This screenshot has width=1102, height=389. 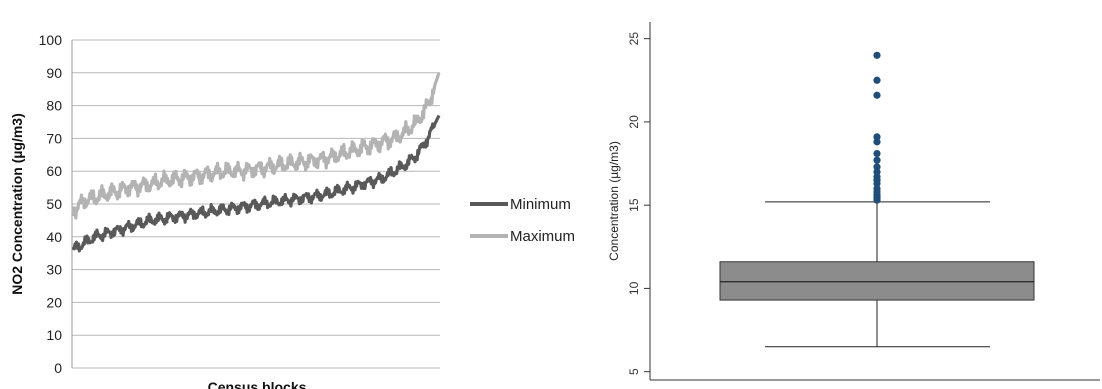 I want to click on y-tick-label: 40, so click(x=54, y=237).